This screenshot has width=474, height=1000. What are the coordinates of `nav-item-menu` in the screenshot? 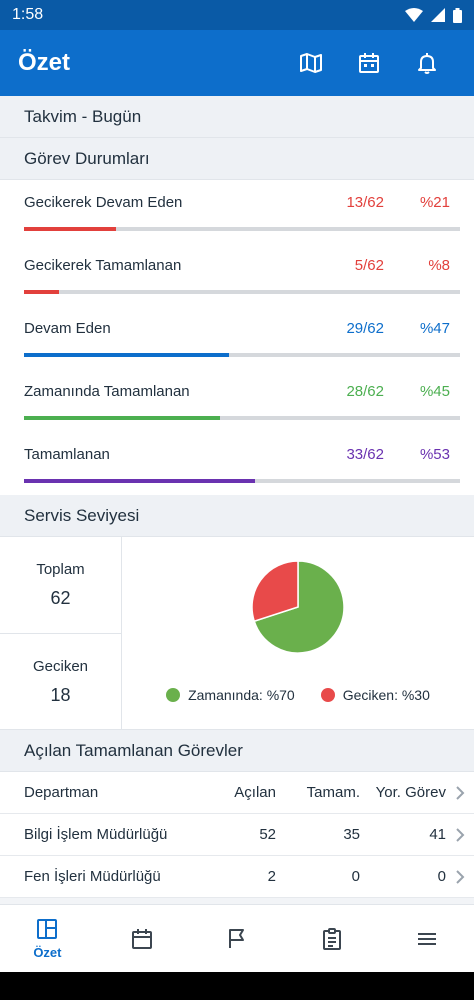 It's located at (426, 938).